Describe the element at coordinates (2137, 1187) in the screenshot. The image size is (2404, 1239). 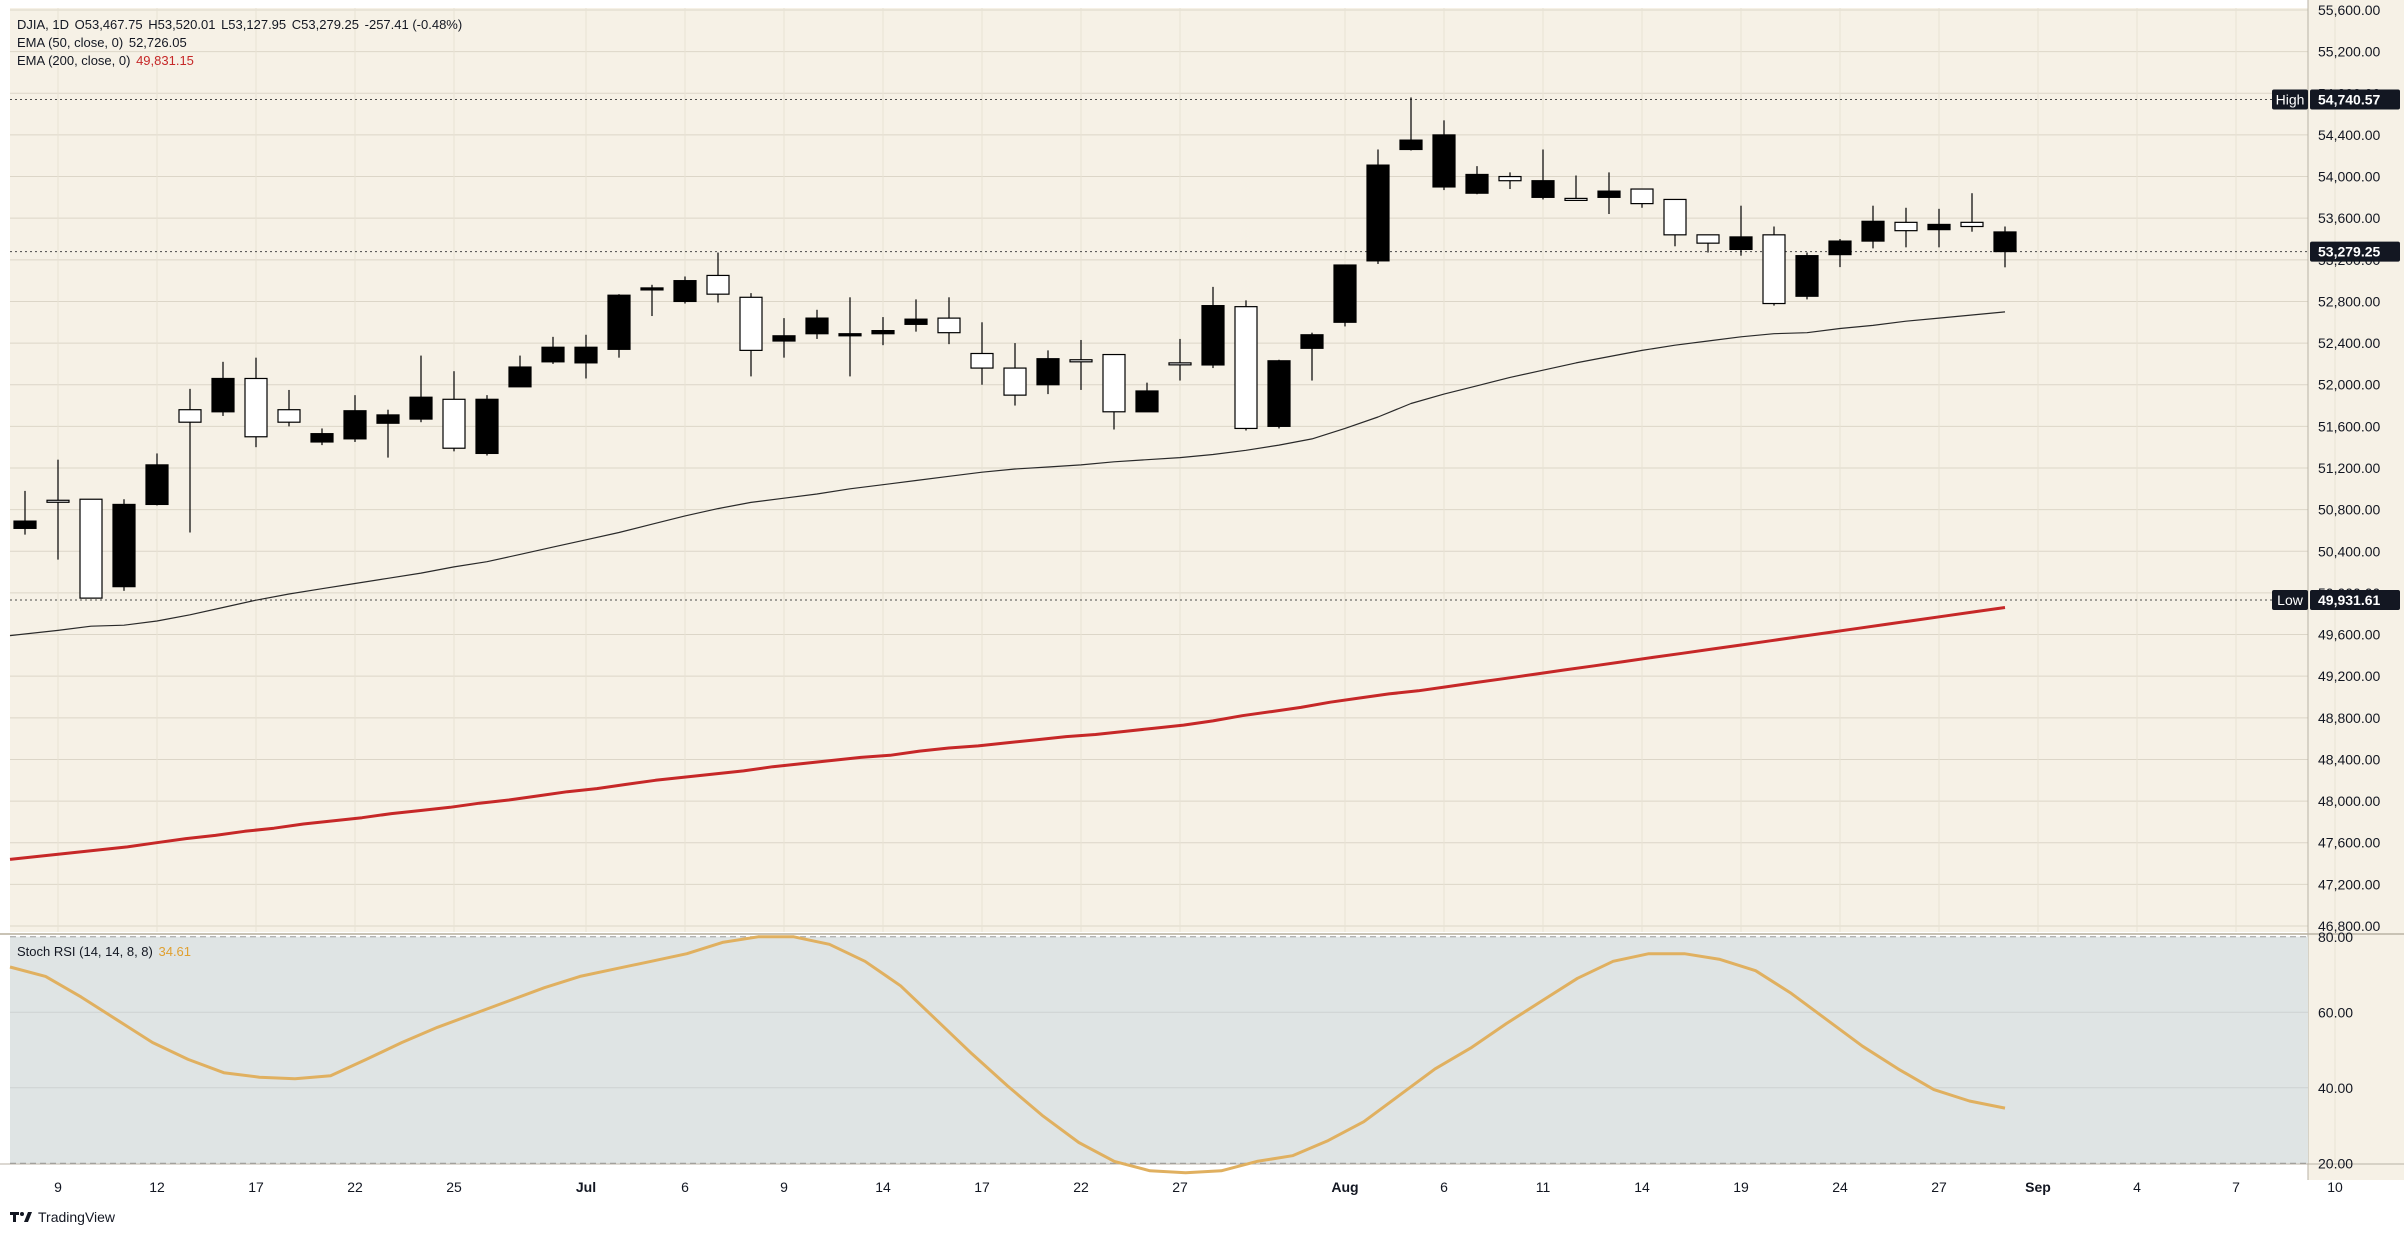
I see `time-tick-label: 4` at that location.